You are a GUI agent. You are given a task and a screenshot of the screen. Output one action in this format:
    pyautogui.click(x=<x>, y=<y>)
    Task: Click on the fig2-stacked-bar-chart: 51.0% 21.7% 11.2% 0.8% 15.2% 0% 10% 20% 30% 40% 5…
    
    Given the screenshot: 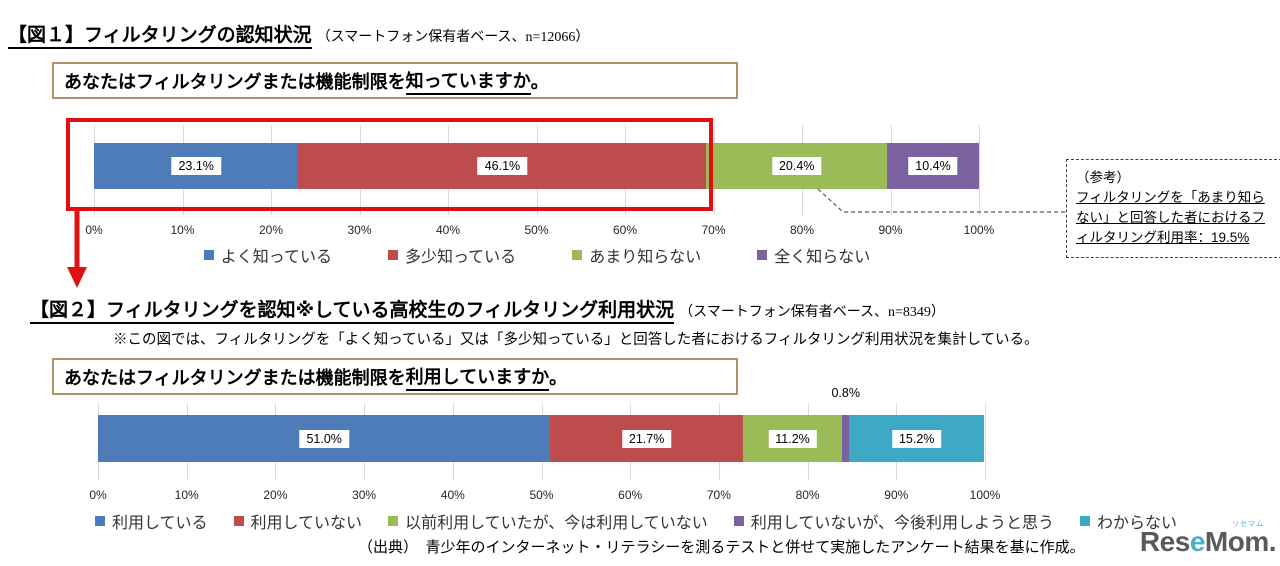 What is the action you would take?
    pyautogui.click(x=544, y=444)
    